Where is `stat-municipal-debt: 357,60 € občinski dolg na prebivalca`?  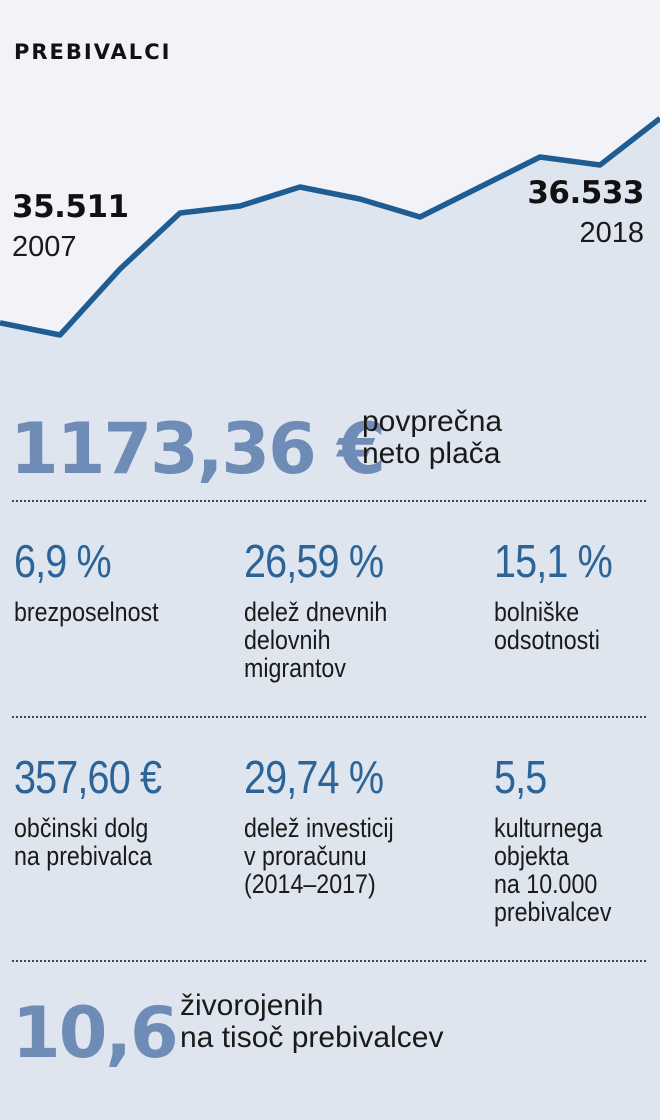
stat-municipal-debt: 357,60 € občinski dolg na prebivalca is located at coordinates (134, 812).